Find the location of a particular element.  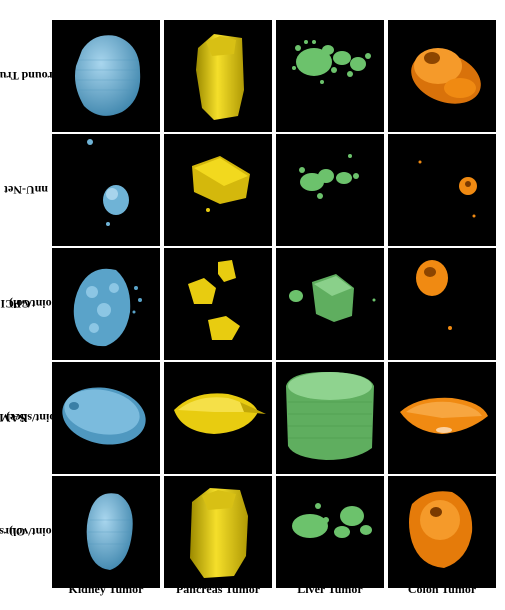

cell-sam-pancreas is located at coordinates (218, 418).